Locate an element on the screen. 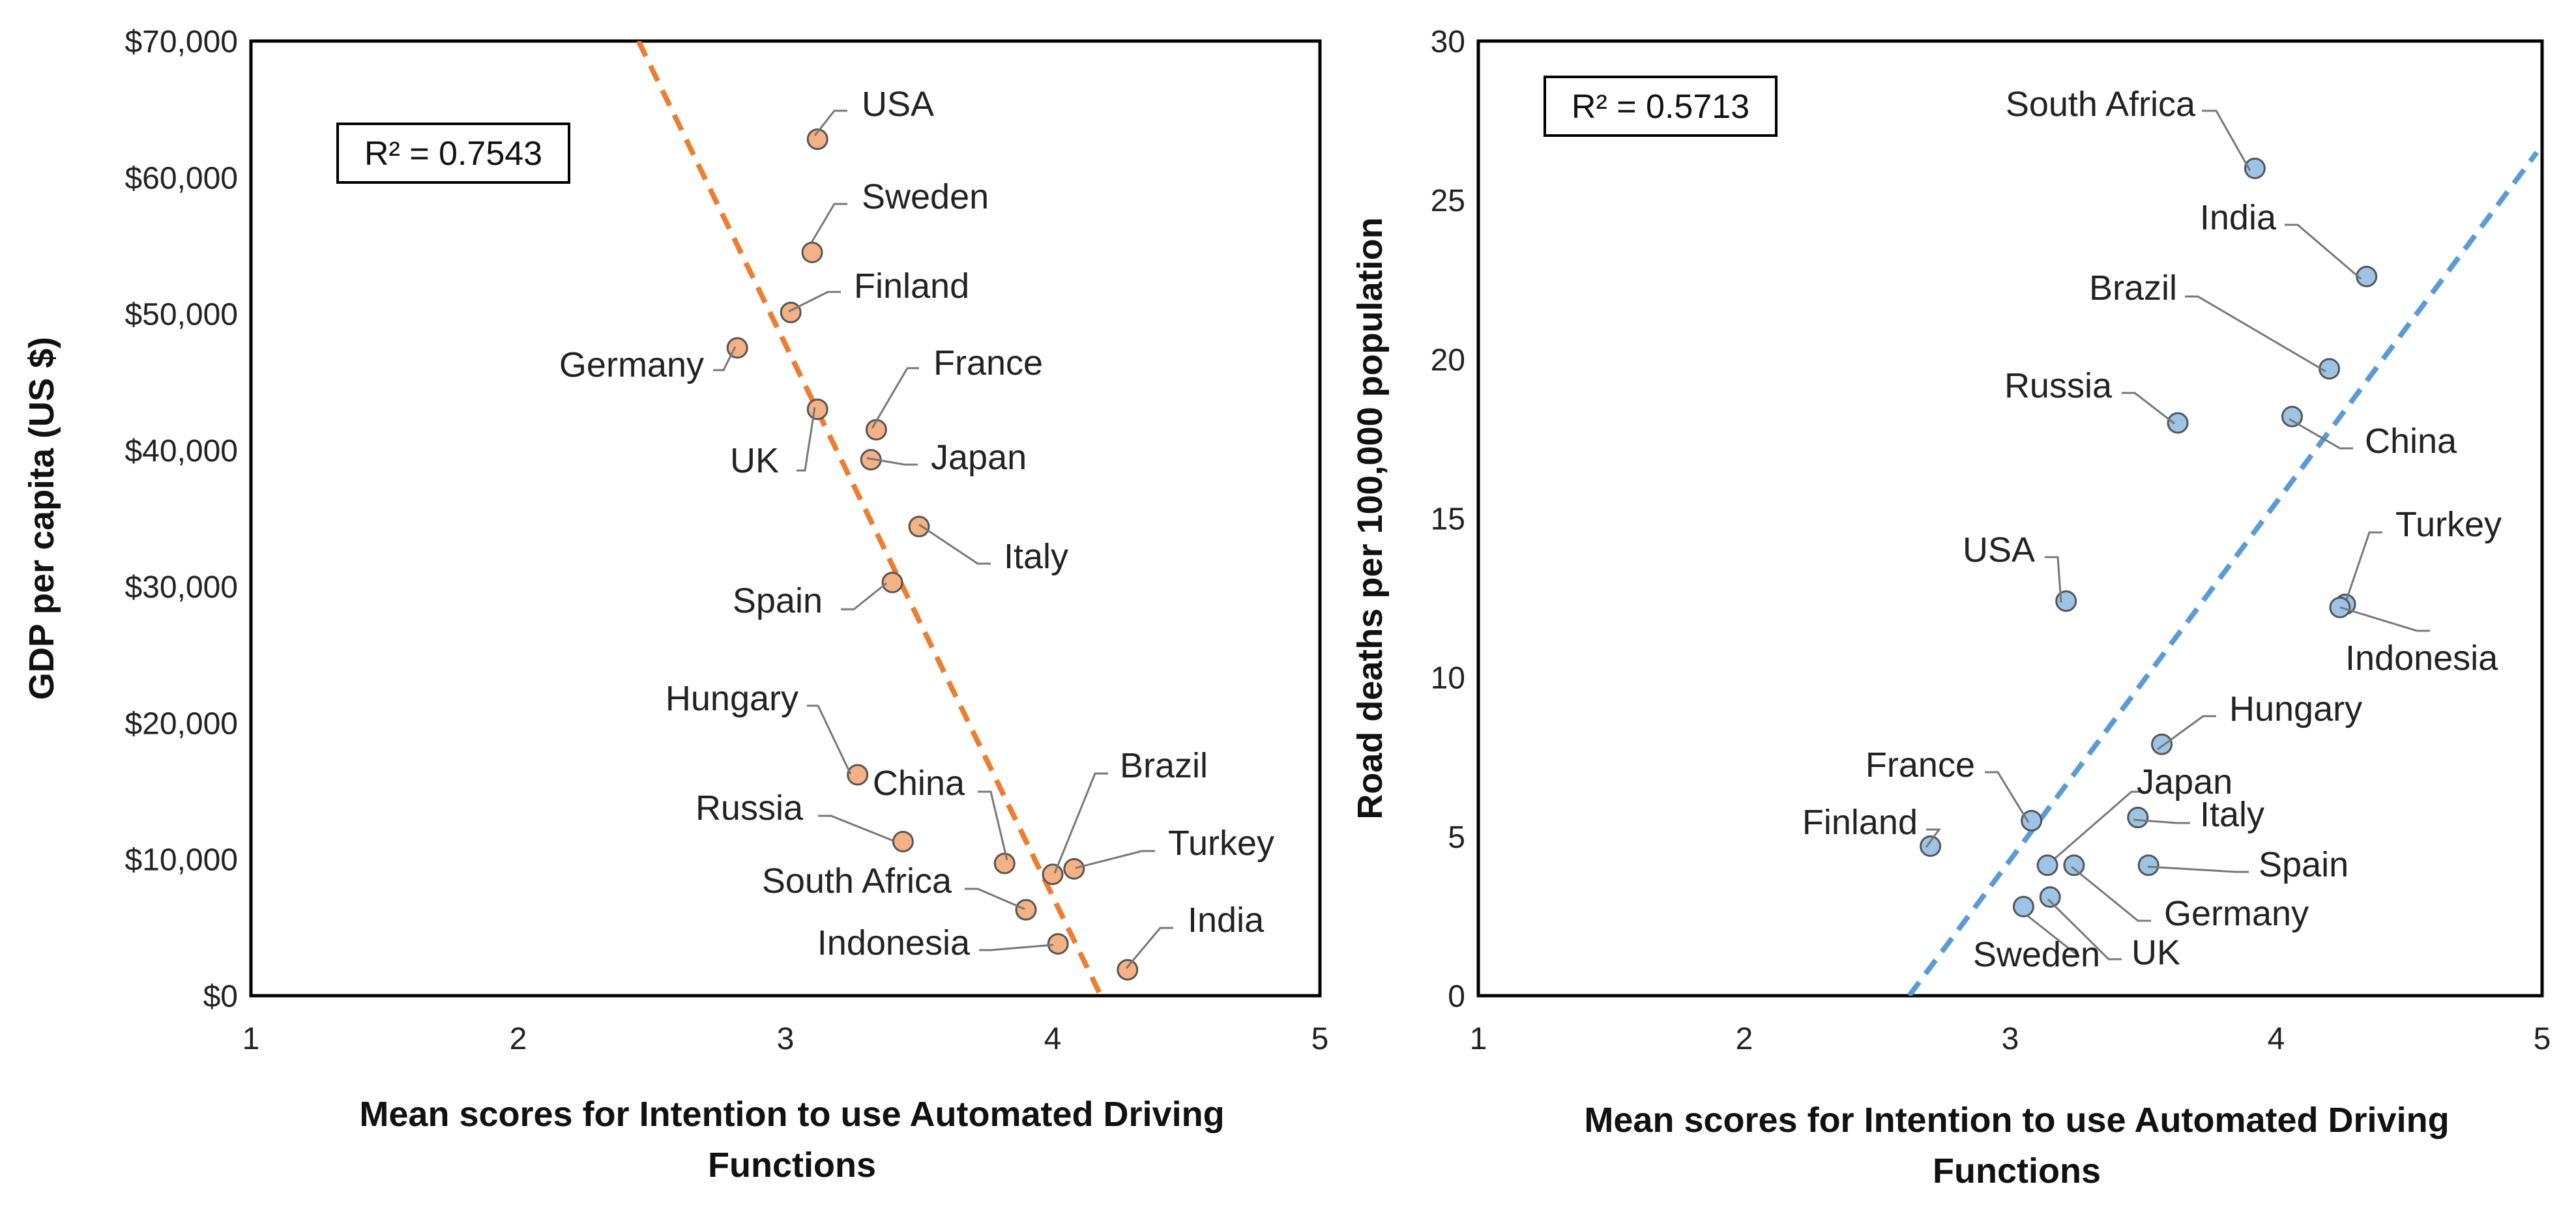 The image size is (2576, 1214). y-tick-label: 20 is located at coordinates (1448, 360).